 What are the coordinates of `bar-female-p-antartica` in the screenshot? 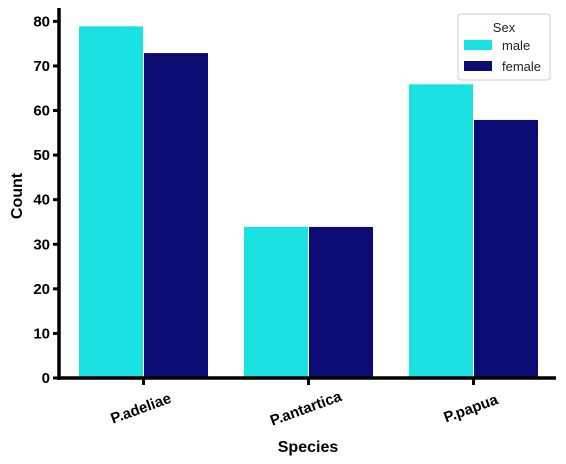 It's located at (341, 302).